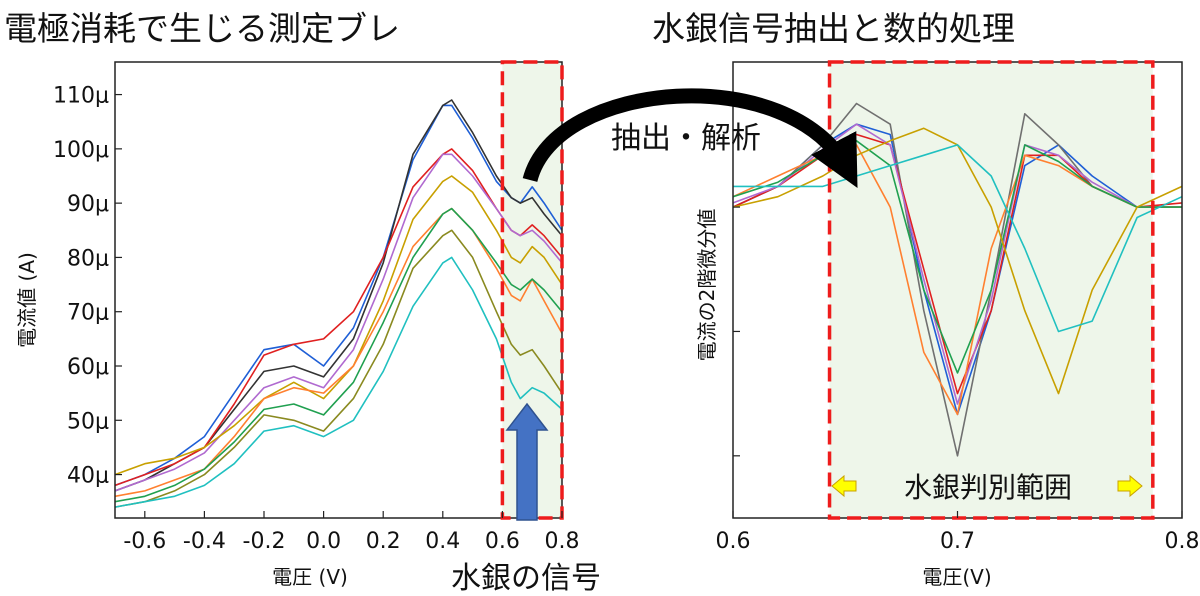 The width and height of the screenshot is (1200, 596). I want to click on mercury-signal-label: 水銀の信号, so click(526, 578).